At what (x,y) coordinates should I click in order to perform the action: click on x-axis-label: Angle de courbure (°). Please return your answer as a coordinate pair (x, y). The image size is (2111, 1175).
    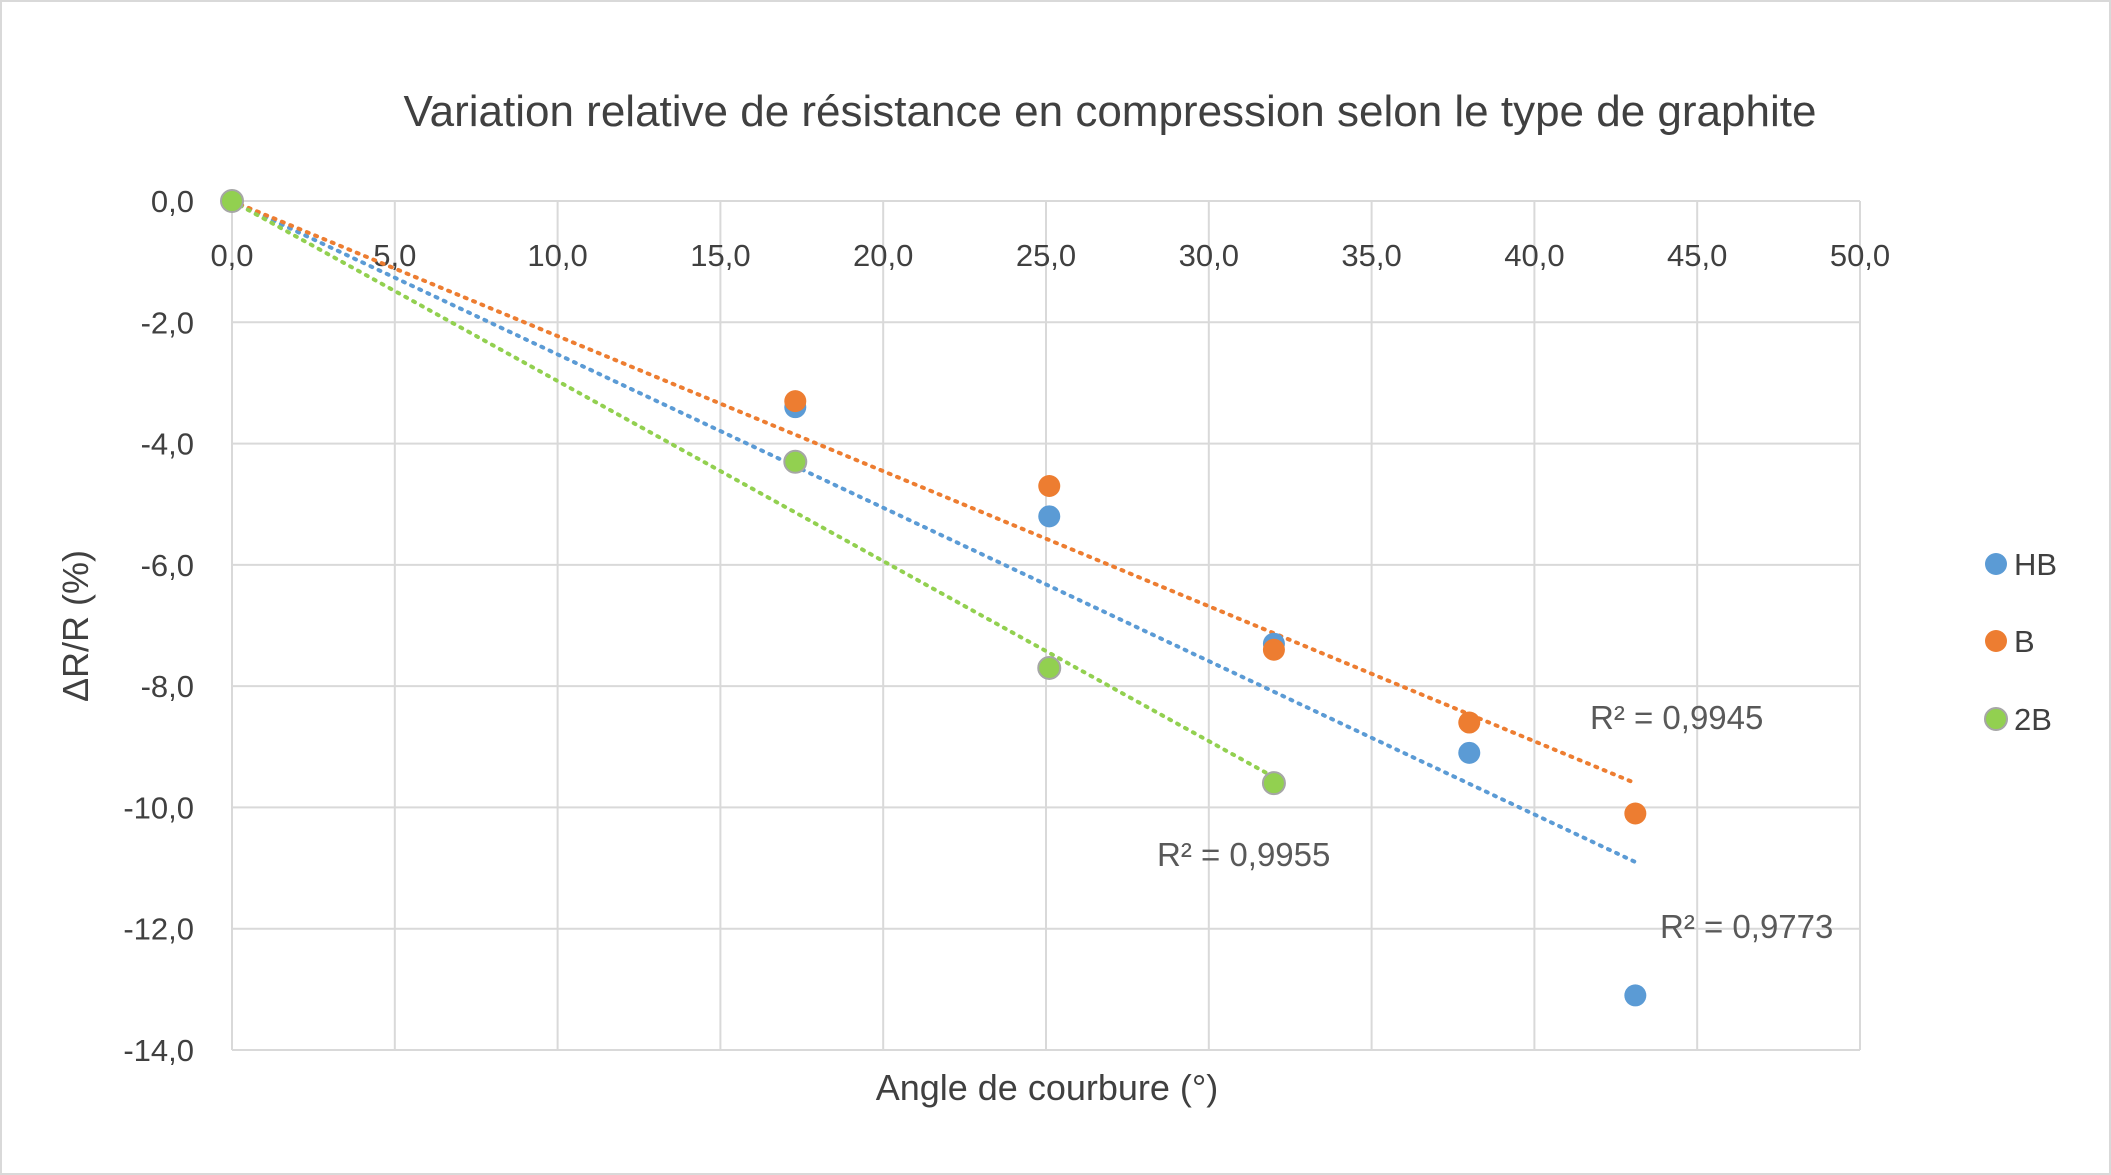
    Looking at the image, I should click on (1047, 1087).